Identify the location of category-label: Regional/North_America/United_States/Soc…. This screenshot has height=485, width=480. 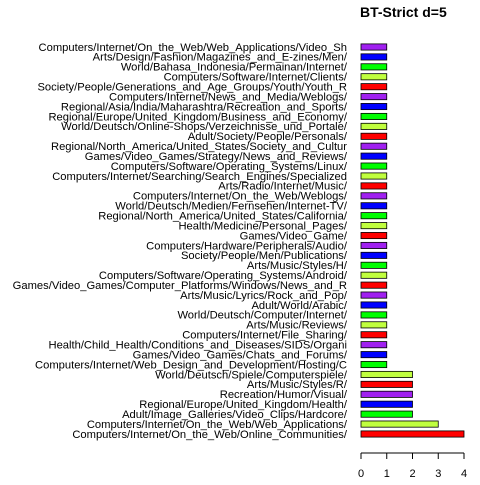
(199, 147).